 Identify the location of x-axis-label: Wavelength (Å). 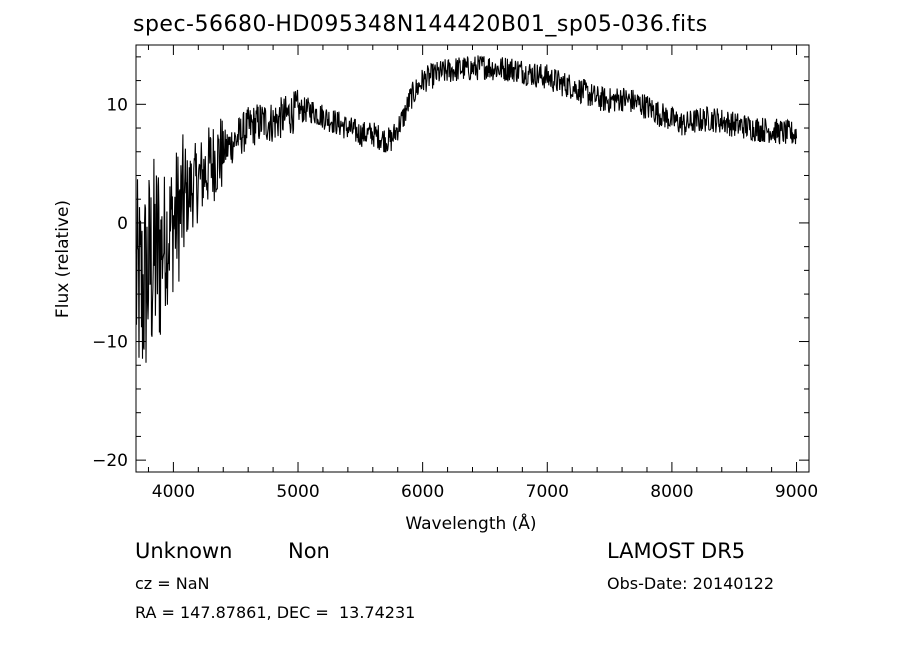
(470, 523).